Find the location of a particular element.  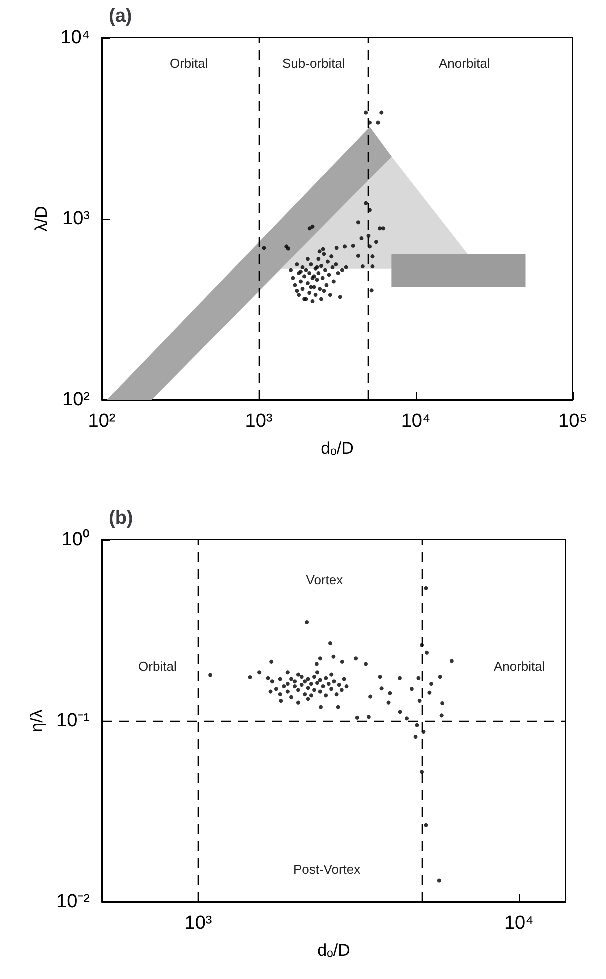

y-axis-title: λ/D is located at coordinates (41, 219).